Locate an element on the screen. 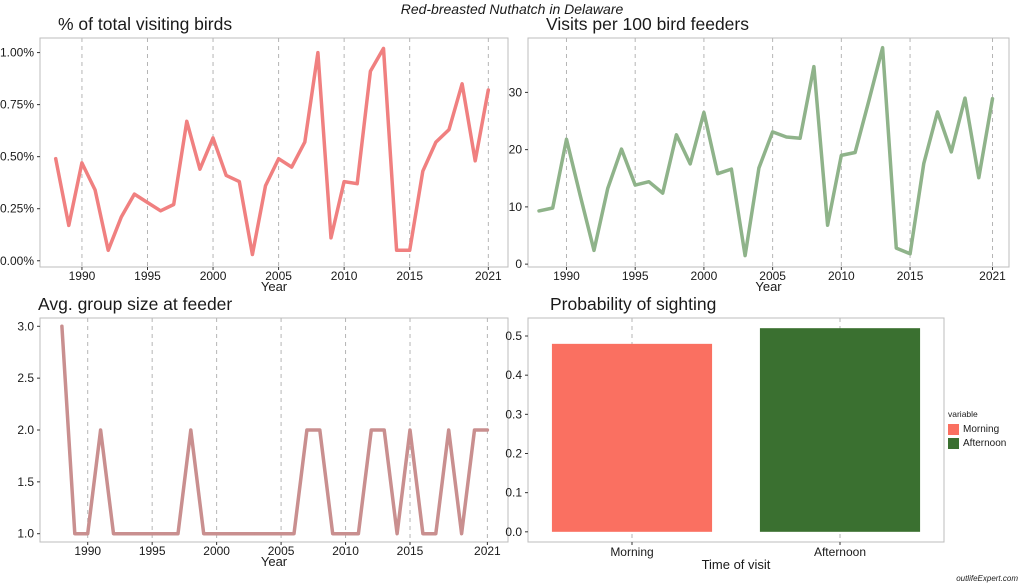  visits-x-tick-label-2000: 2000 is located at coordinates (704, 276).